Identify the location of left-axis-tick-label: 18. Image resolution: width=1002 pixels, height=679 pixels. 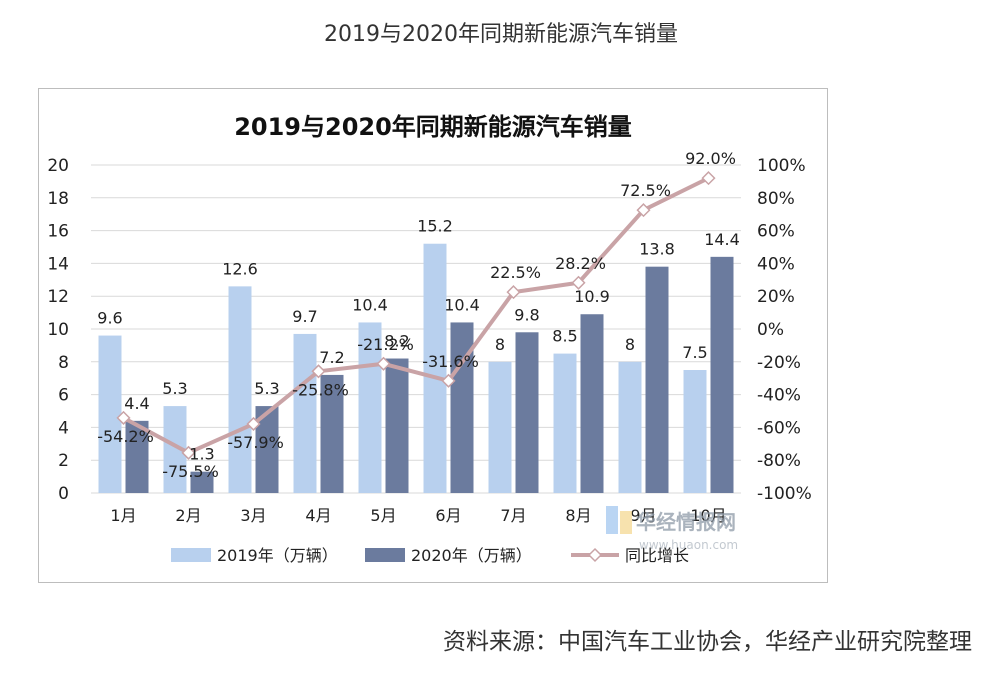
(58, 199).